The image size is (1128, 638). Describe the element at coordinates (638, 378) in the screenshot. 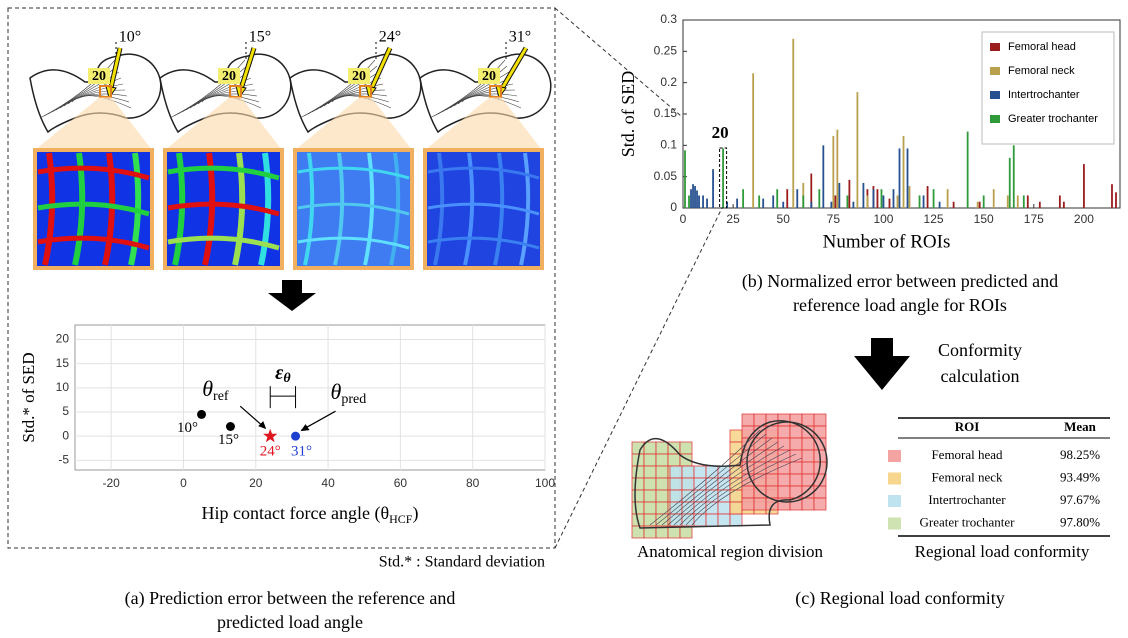

I see `zoom-connector` at that location.